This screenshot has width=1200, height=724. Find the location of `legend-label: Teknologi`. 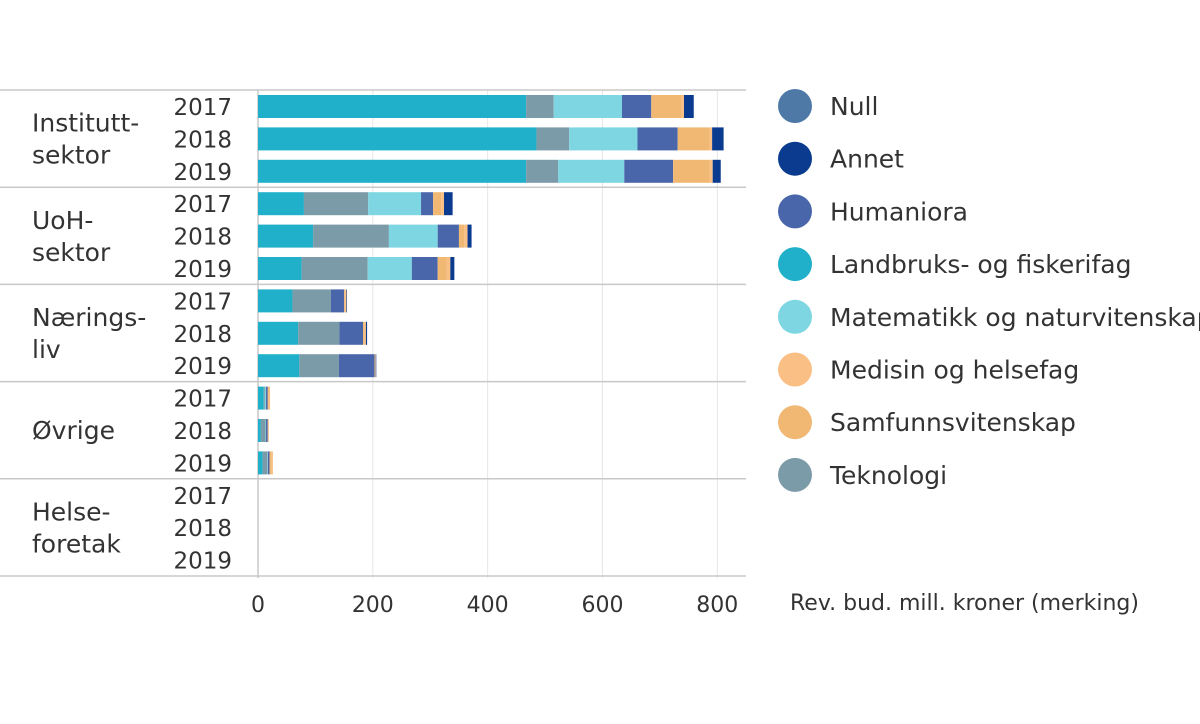

legend-label: Teknologi is located at coordinates (888, 475).